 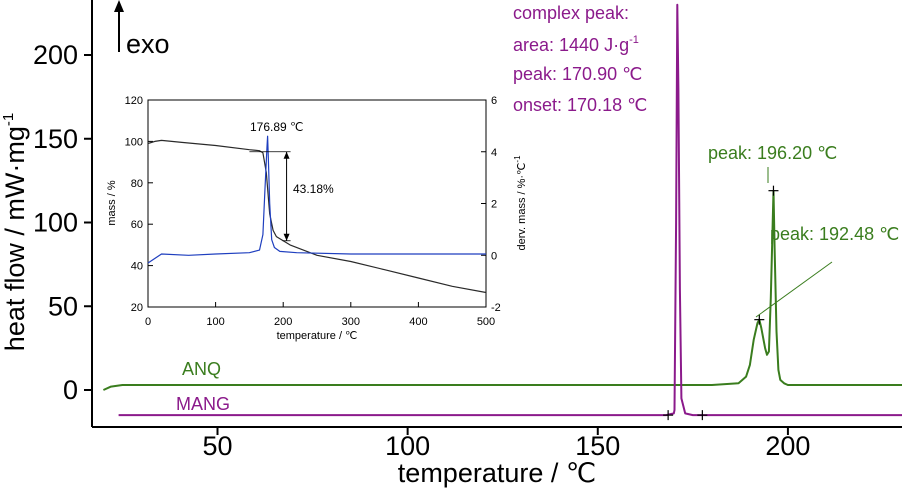 I want to click on main-x-tick-label: 150, so click(x=597, y=446).